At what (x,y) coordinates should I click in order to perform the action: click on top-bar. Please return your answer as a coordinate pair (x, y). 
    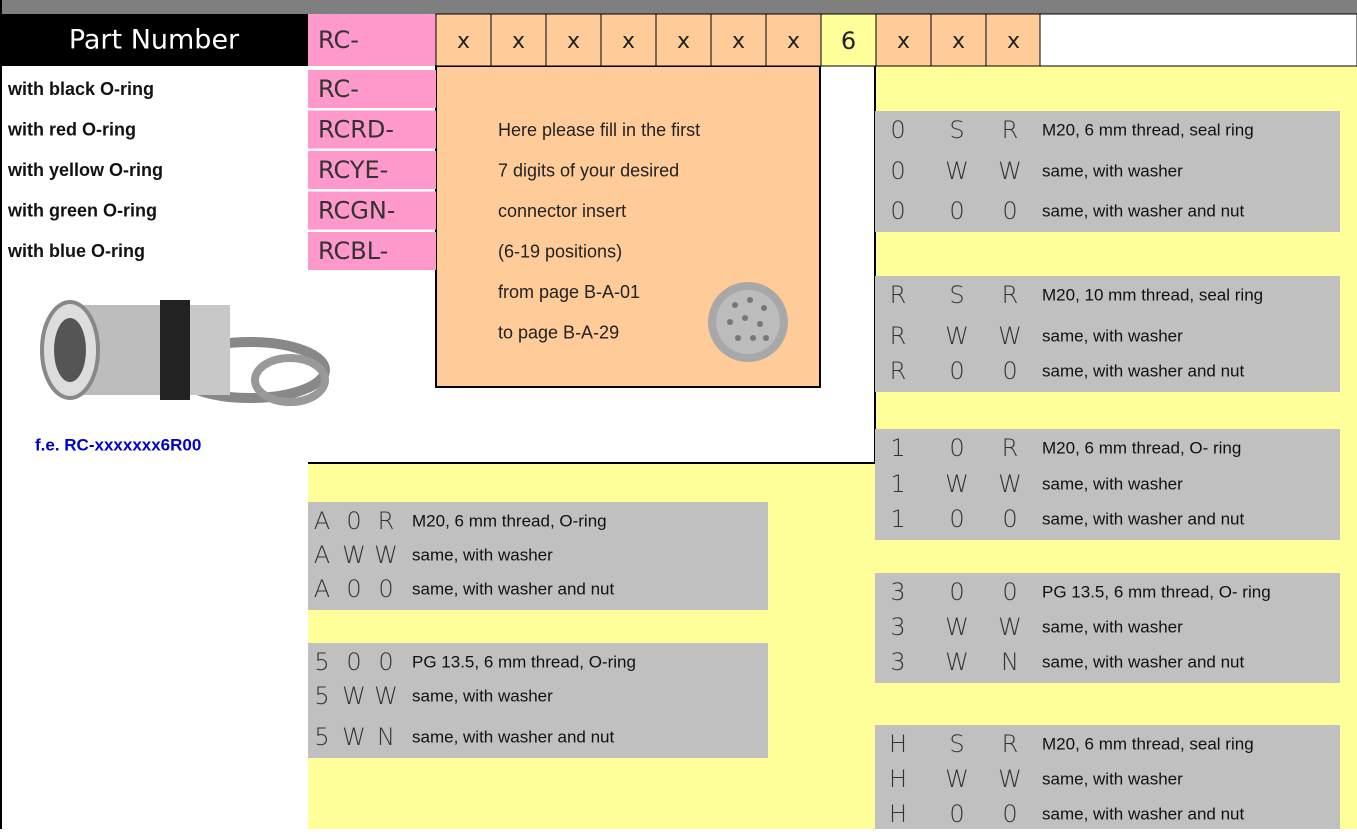
    Looking at the image, I should click on (678, 7).